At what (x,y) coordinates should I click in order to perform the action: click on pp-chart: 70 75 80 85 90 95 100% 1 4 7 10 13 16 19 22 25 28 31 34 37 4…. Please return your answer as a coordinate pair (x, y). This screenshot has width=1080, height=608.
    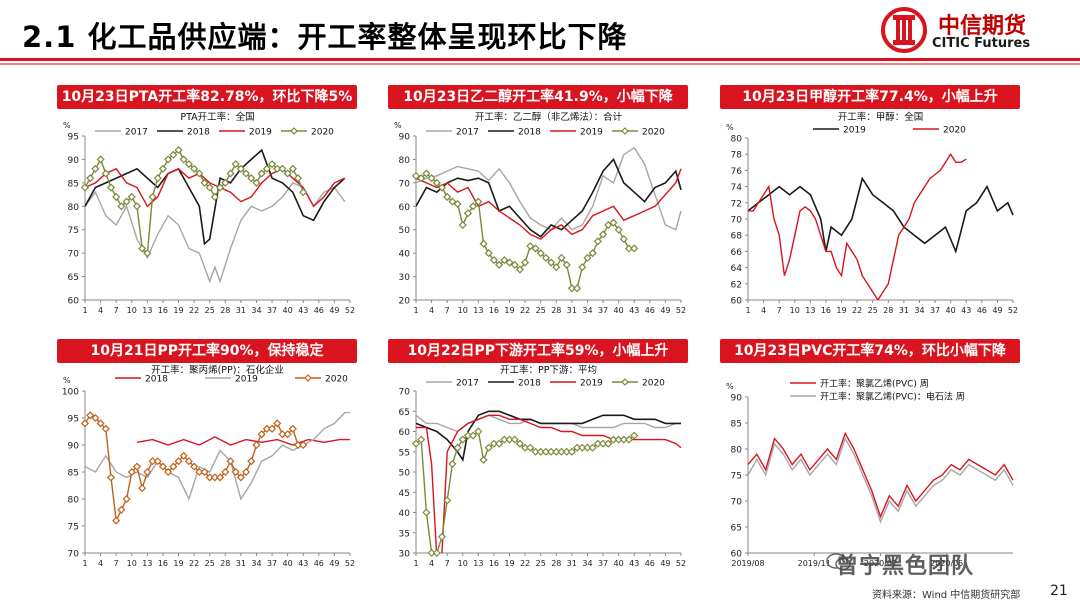
    Looking at the image, I should click on (208, 466).